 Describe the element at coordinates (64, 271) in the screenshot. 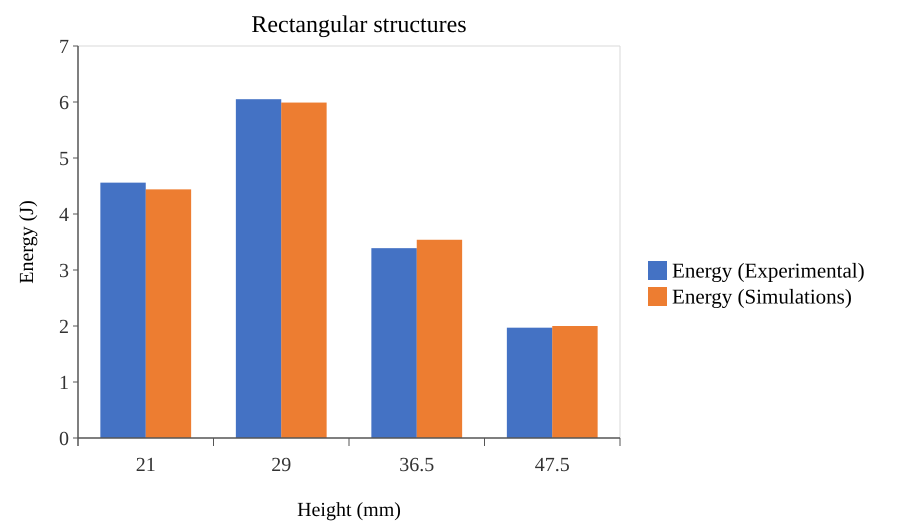

I see `y-tick-label: 3` at that location.